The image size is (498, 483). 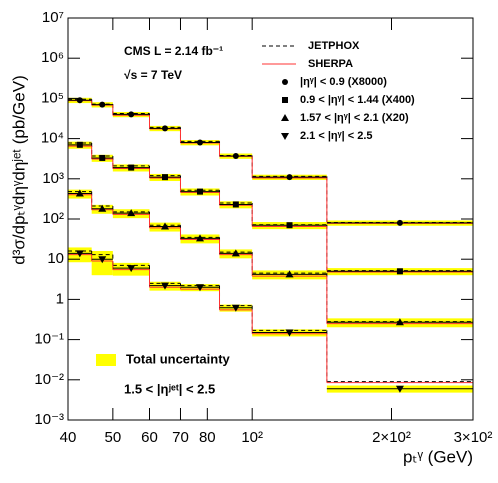 What do you see at coordinates (53, 178) in the screenshot?
I see `y-tick-label: 10³` at bounding box center [53, 178].